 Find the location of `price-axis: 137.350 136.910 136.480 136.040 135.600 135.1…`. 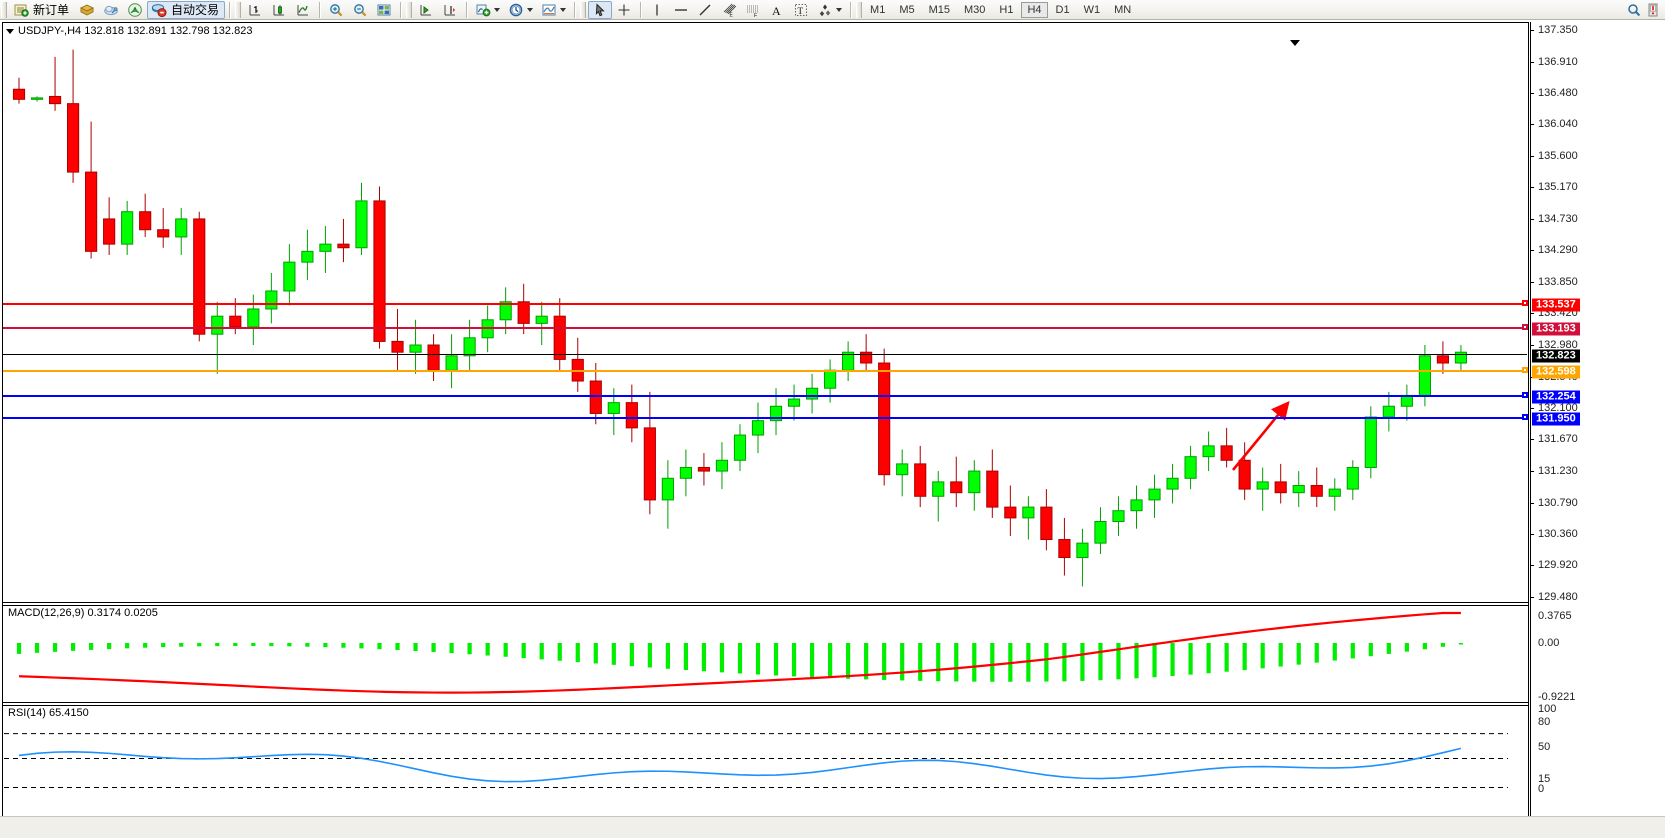

price-axis: 137.350 136.910 136.480 136.040 135.600 135.1… is located at coordinates (1596, 420).